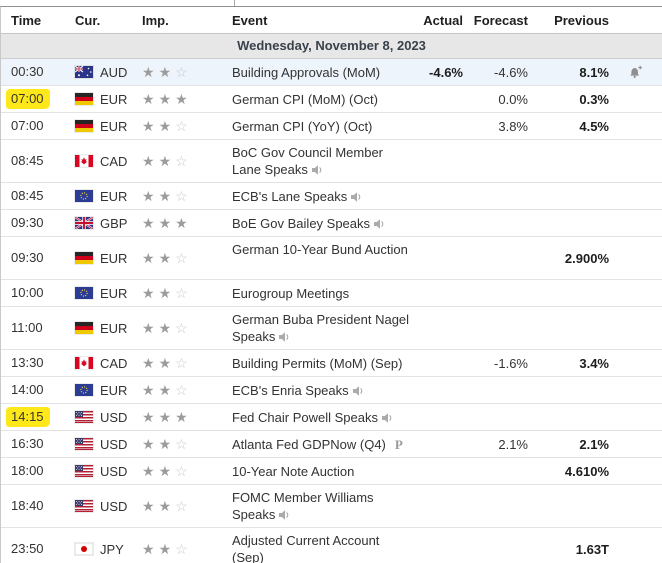 The image size is (662, 563). What do you see at coordinates (27, 222) in the screenshot?
I see `event-time: 09:30` at bounding box center [27, 222].